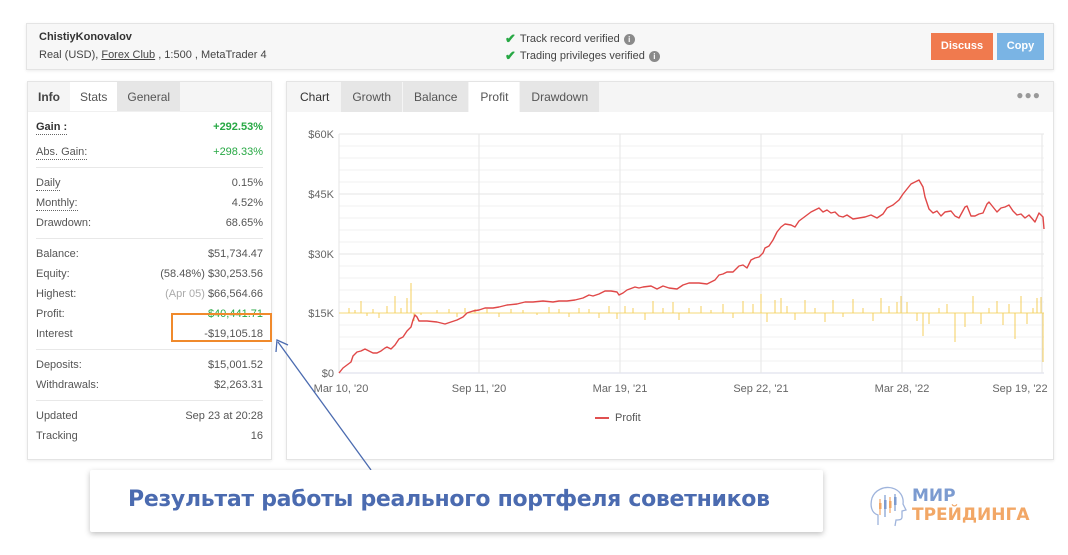 The image size is (1068, 555). Describe the element at coordinates (235, 365) in the screenshot. I see `stat-value: $15,001.52` at that location.